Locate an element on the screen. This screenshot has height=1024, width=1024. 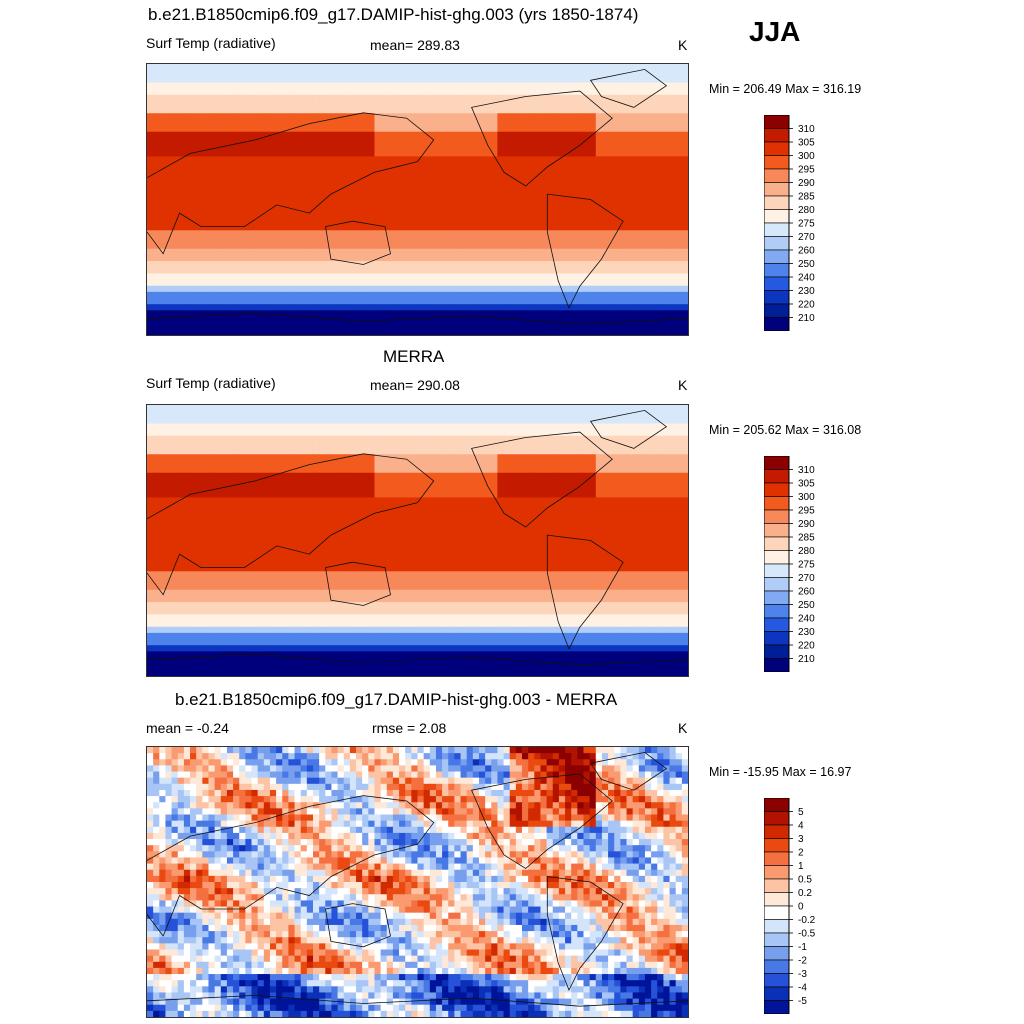
panel-3-min-max: Min = -15.95 Max = 16.97 is located at coordinates (780, 772).